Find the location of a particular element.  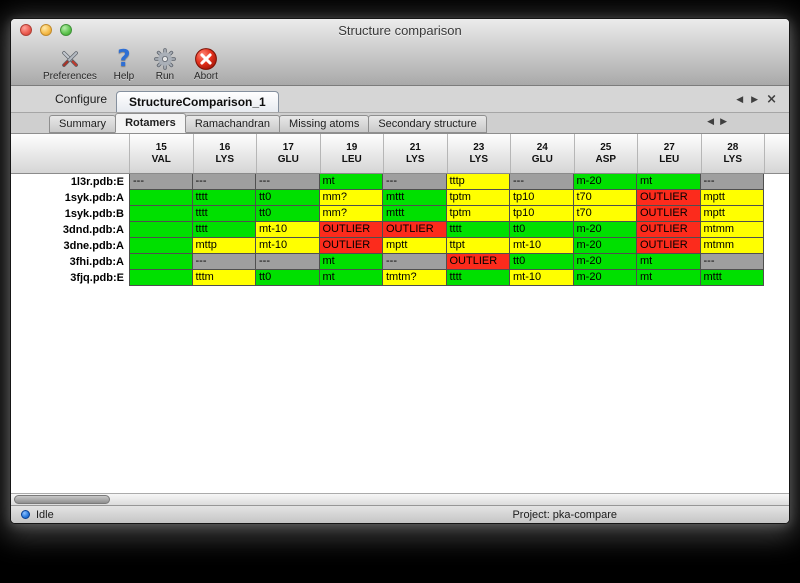

column-header-15: 15 VAL is located at coordinates (161, 153).